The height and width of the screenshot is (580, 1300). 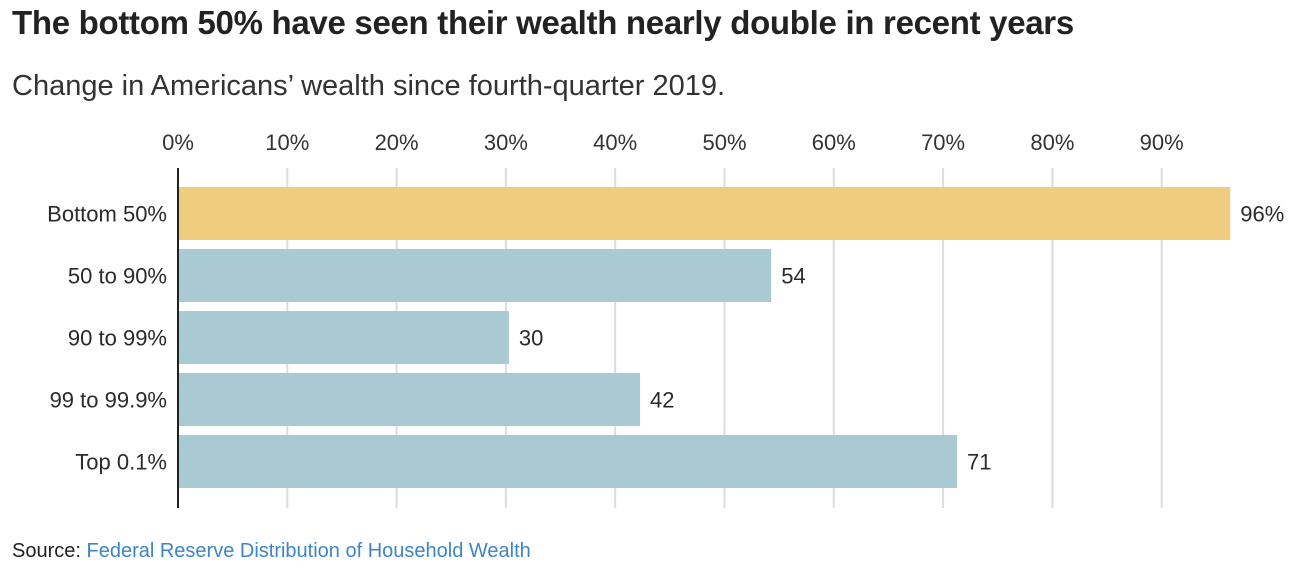 What do you see at coordinates (615, 142) in the screenshot?
I see `x-tick-label: 40%` at bounding box center [615, 142].